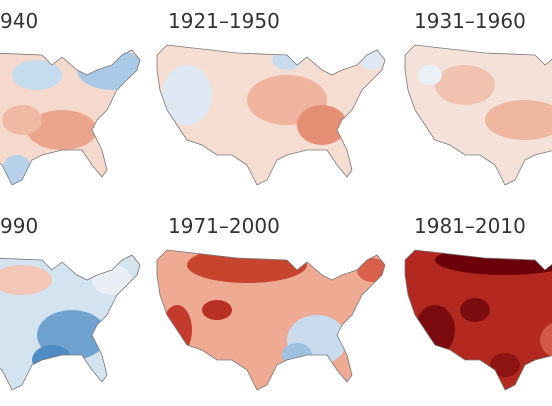 The width and height of the screenshot is (552, 406). Describe the element at coordinates (19, 226) in the screenshot. I see `panel-label: 990` at that location.